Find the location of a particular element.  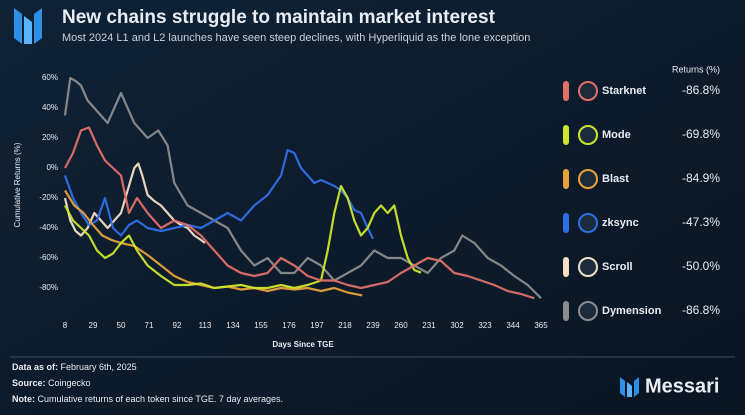

y-tick-label: 60% is located at coordinates (50, 77).